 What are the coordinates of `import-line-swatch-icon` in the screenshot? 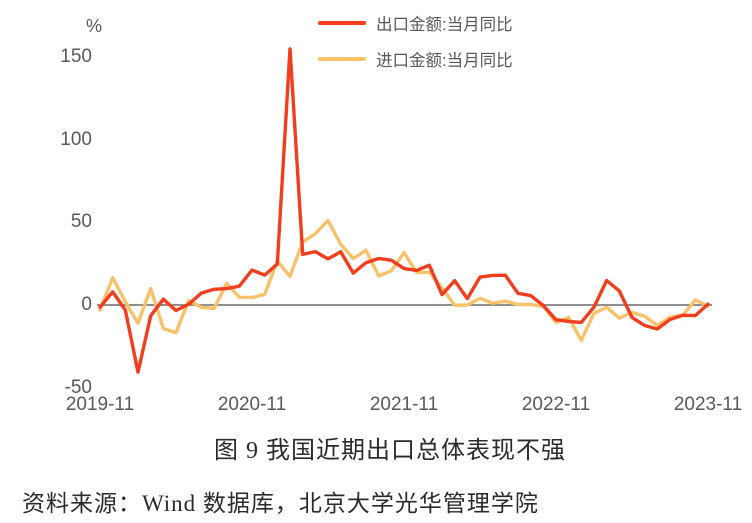 It's located at (342, 59).